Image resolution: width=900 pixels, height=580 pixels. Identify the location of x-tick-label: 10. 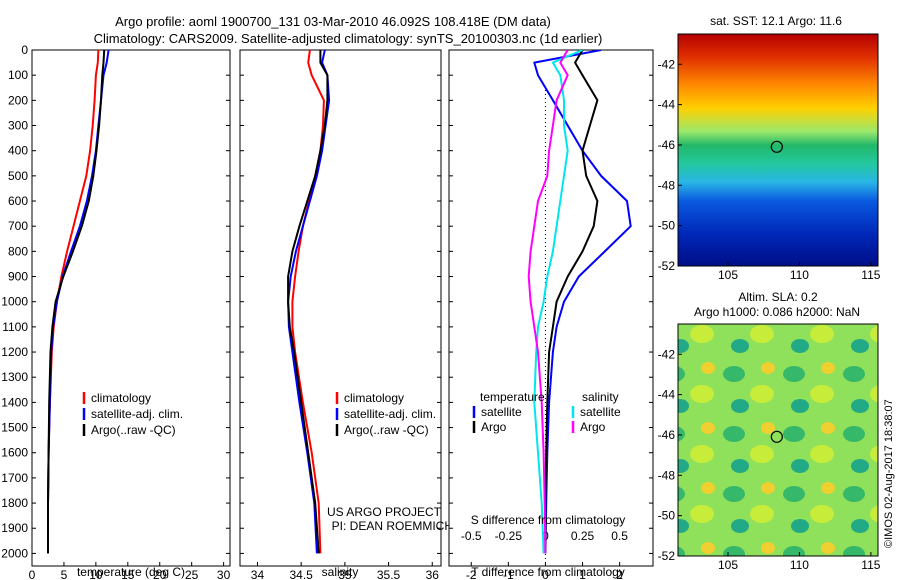
(96, 574).